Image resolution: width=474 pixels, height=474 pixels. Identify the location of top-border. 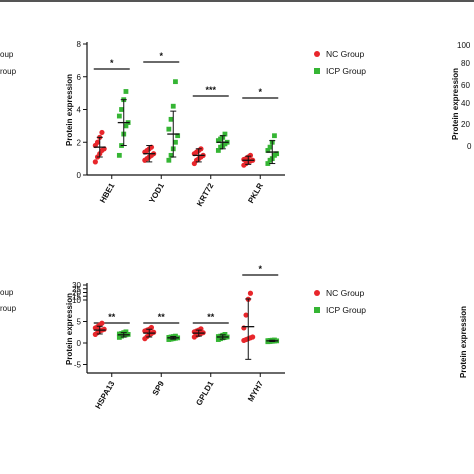
(237, 1).